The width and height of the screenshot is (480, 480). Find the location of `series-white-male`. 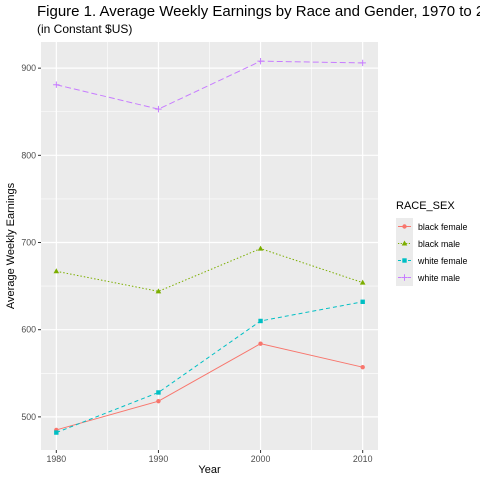

series-white-male is located at coordinates (209, 85).